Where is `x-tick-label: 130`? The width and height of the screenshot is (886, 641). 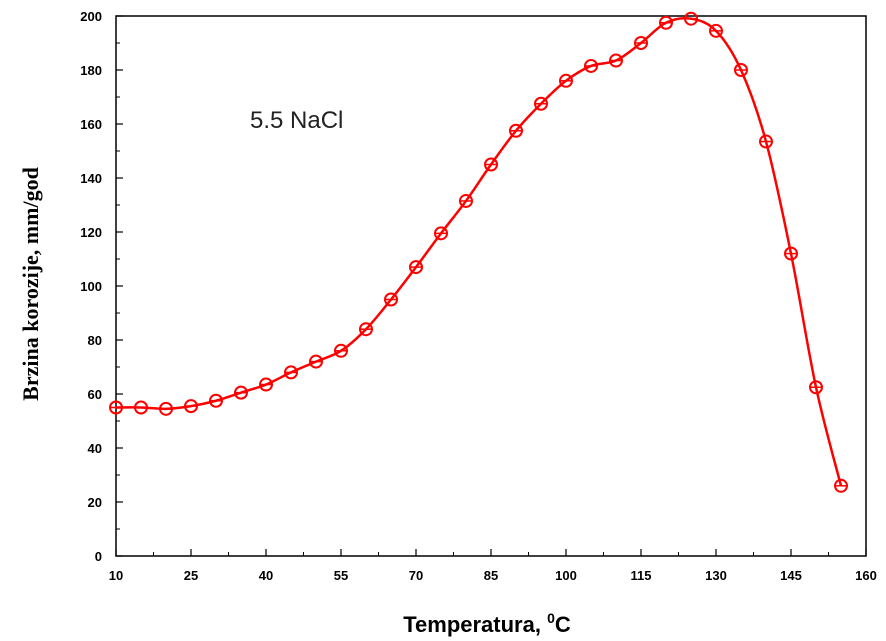
x-tick-label: 130 is located at coordinates (716, 575).